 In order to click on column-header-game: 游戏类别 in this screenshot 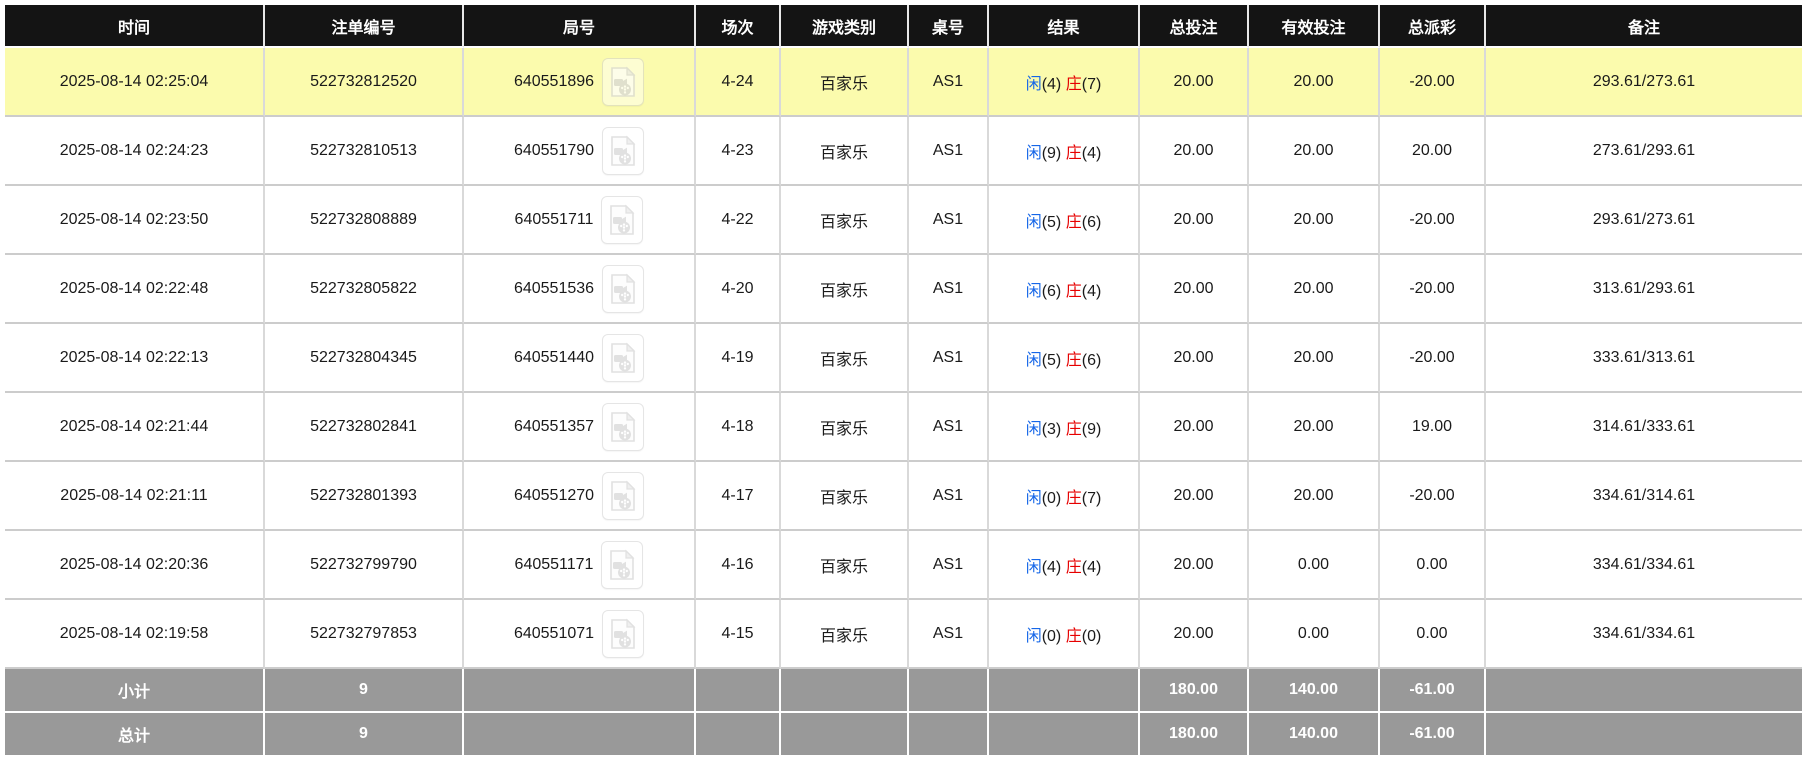, I will do `click(845, 26)`.